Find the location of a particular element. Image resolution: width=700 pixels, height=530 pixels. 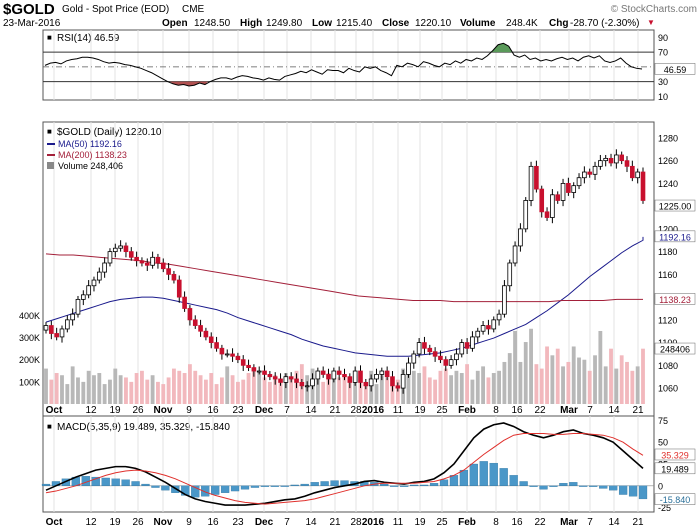

macd-x-tick-label: Dec is located at coordinates (264, 522).